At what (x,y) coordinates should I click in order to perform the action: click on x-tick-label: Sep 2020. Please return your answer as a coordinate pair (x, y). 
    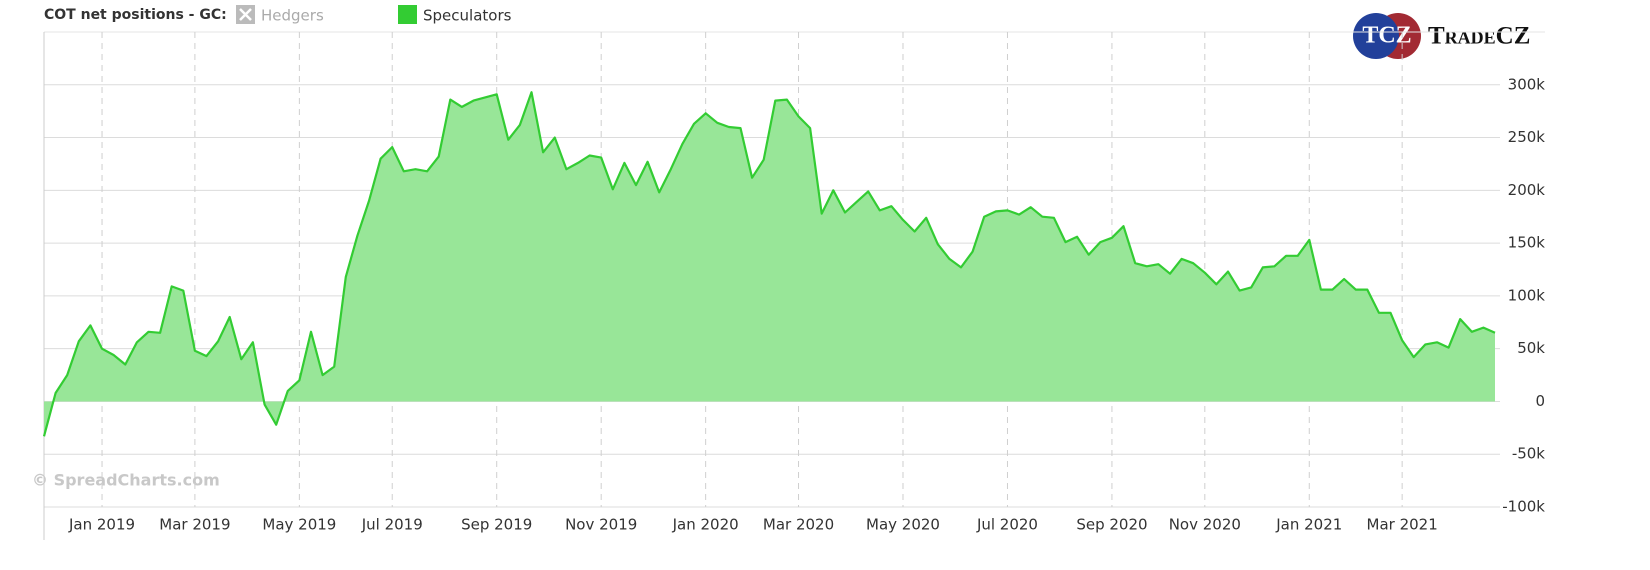
    Looking at the image, I should click on (1111, 525).